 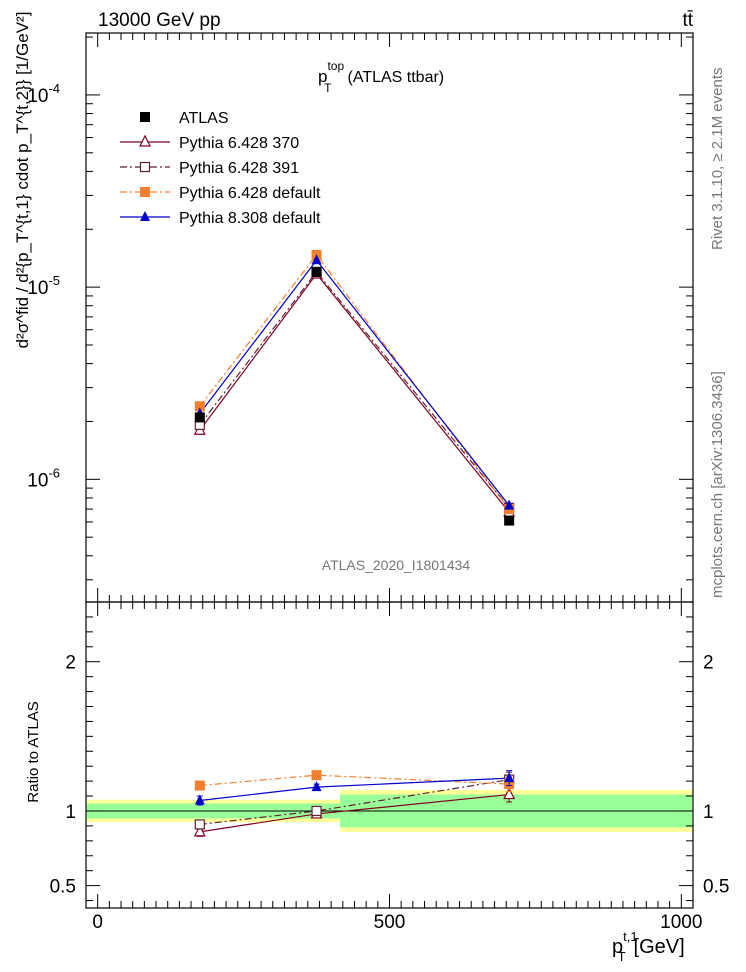 I want to click on legend-label-4: Pythia 8.308 default, so click(x=250, y=218).